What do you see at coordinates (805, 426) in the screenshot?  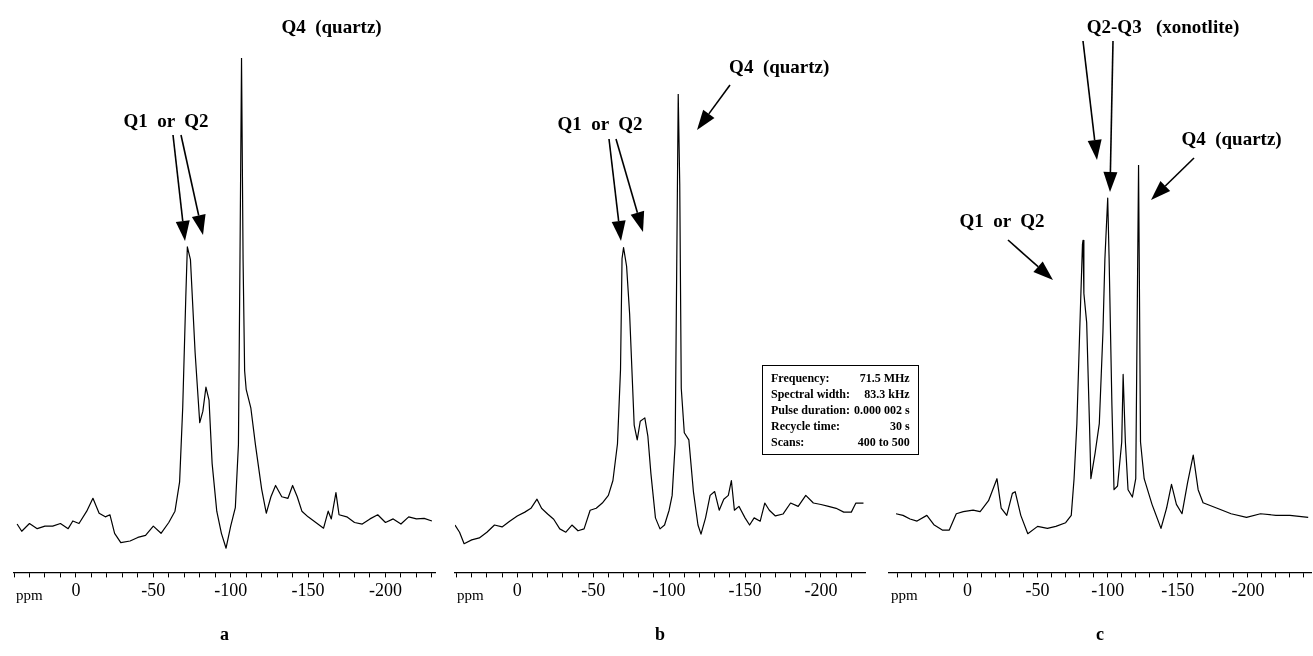 I see `annotation: Recycle time:` at bounding box center [805, 426].